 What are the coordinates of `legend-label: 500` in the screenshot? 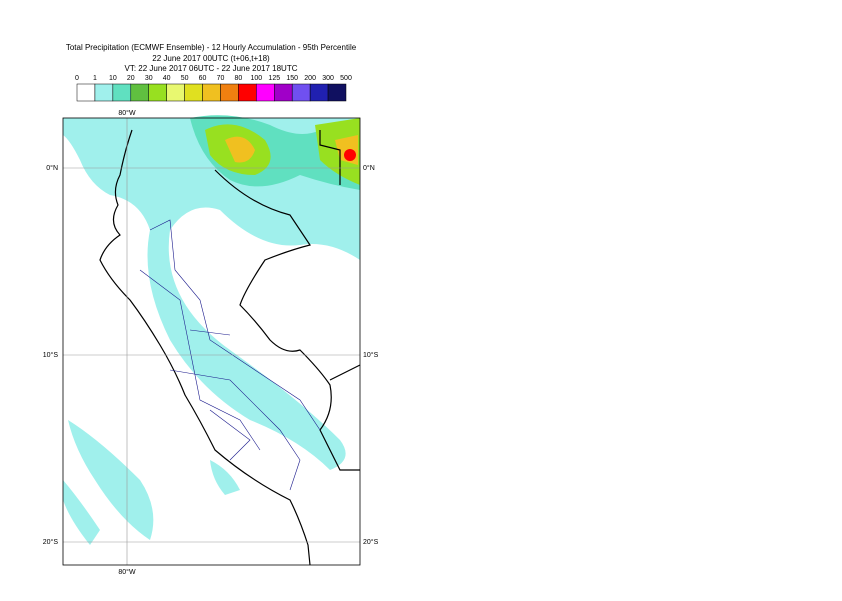 It's located at (346, 78).